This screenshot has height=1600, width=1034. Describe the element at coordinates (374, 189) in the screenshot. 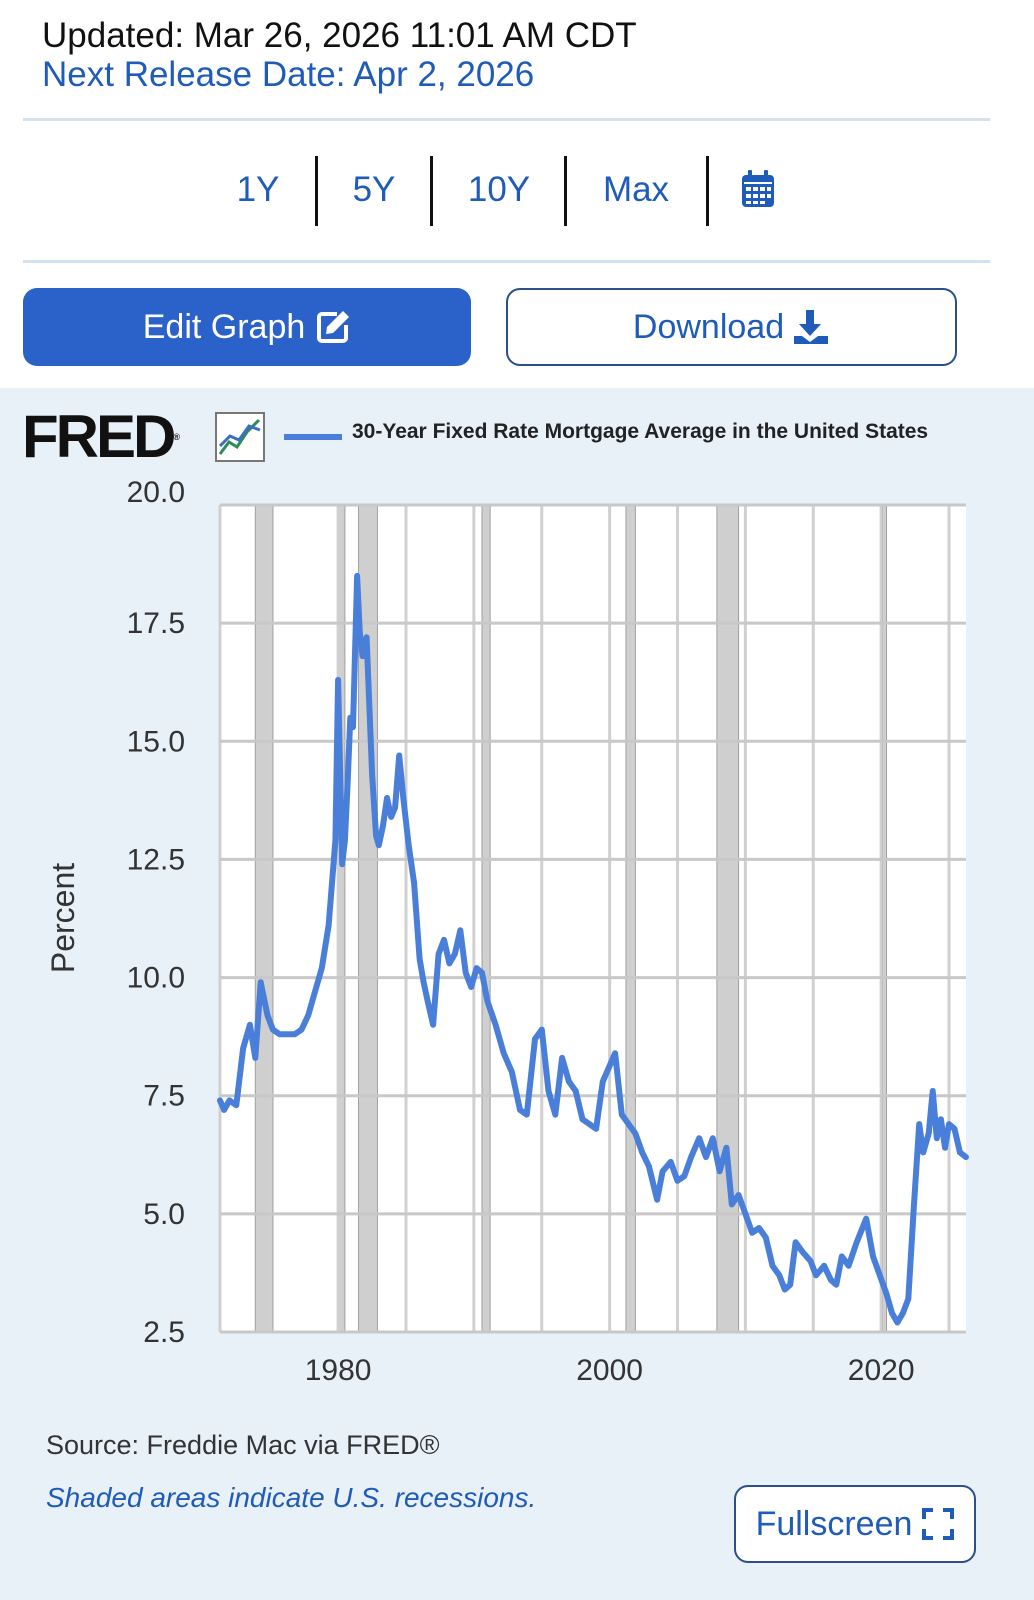

I see `range-5y-button: 5Y` at that location.